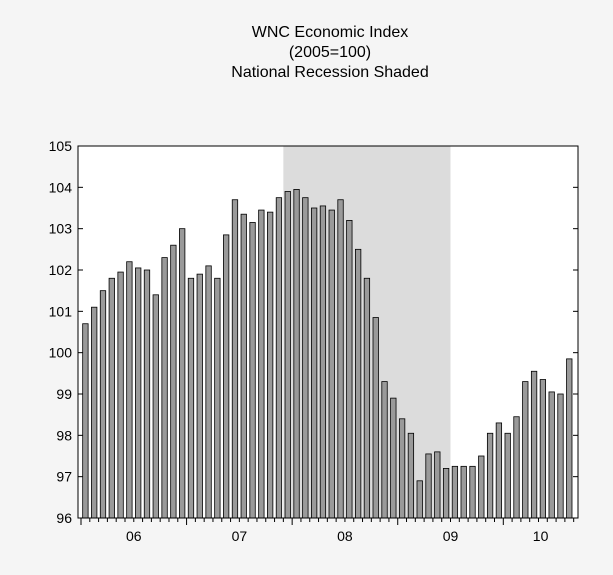 This screenshot has height=575, width=613. What do you see at coordinates (61, 311) in the screenshot?
I see `y-tick-label-101: 101` at bounding box center [61, 311].